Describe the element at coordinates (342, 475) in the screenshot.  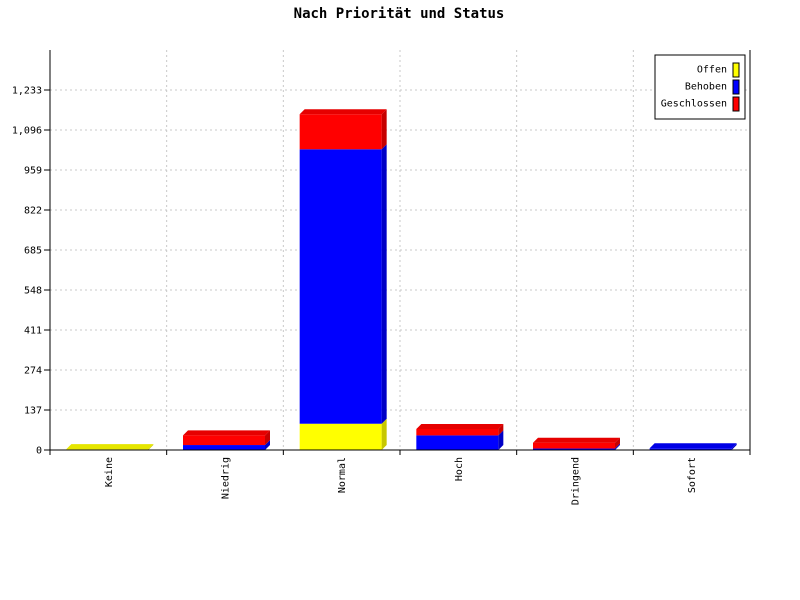
I see `x-tick-label: Normal` at that location.